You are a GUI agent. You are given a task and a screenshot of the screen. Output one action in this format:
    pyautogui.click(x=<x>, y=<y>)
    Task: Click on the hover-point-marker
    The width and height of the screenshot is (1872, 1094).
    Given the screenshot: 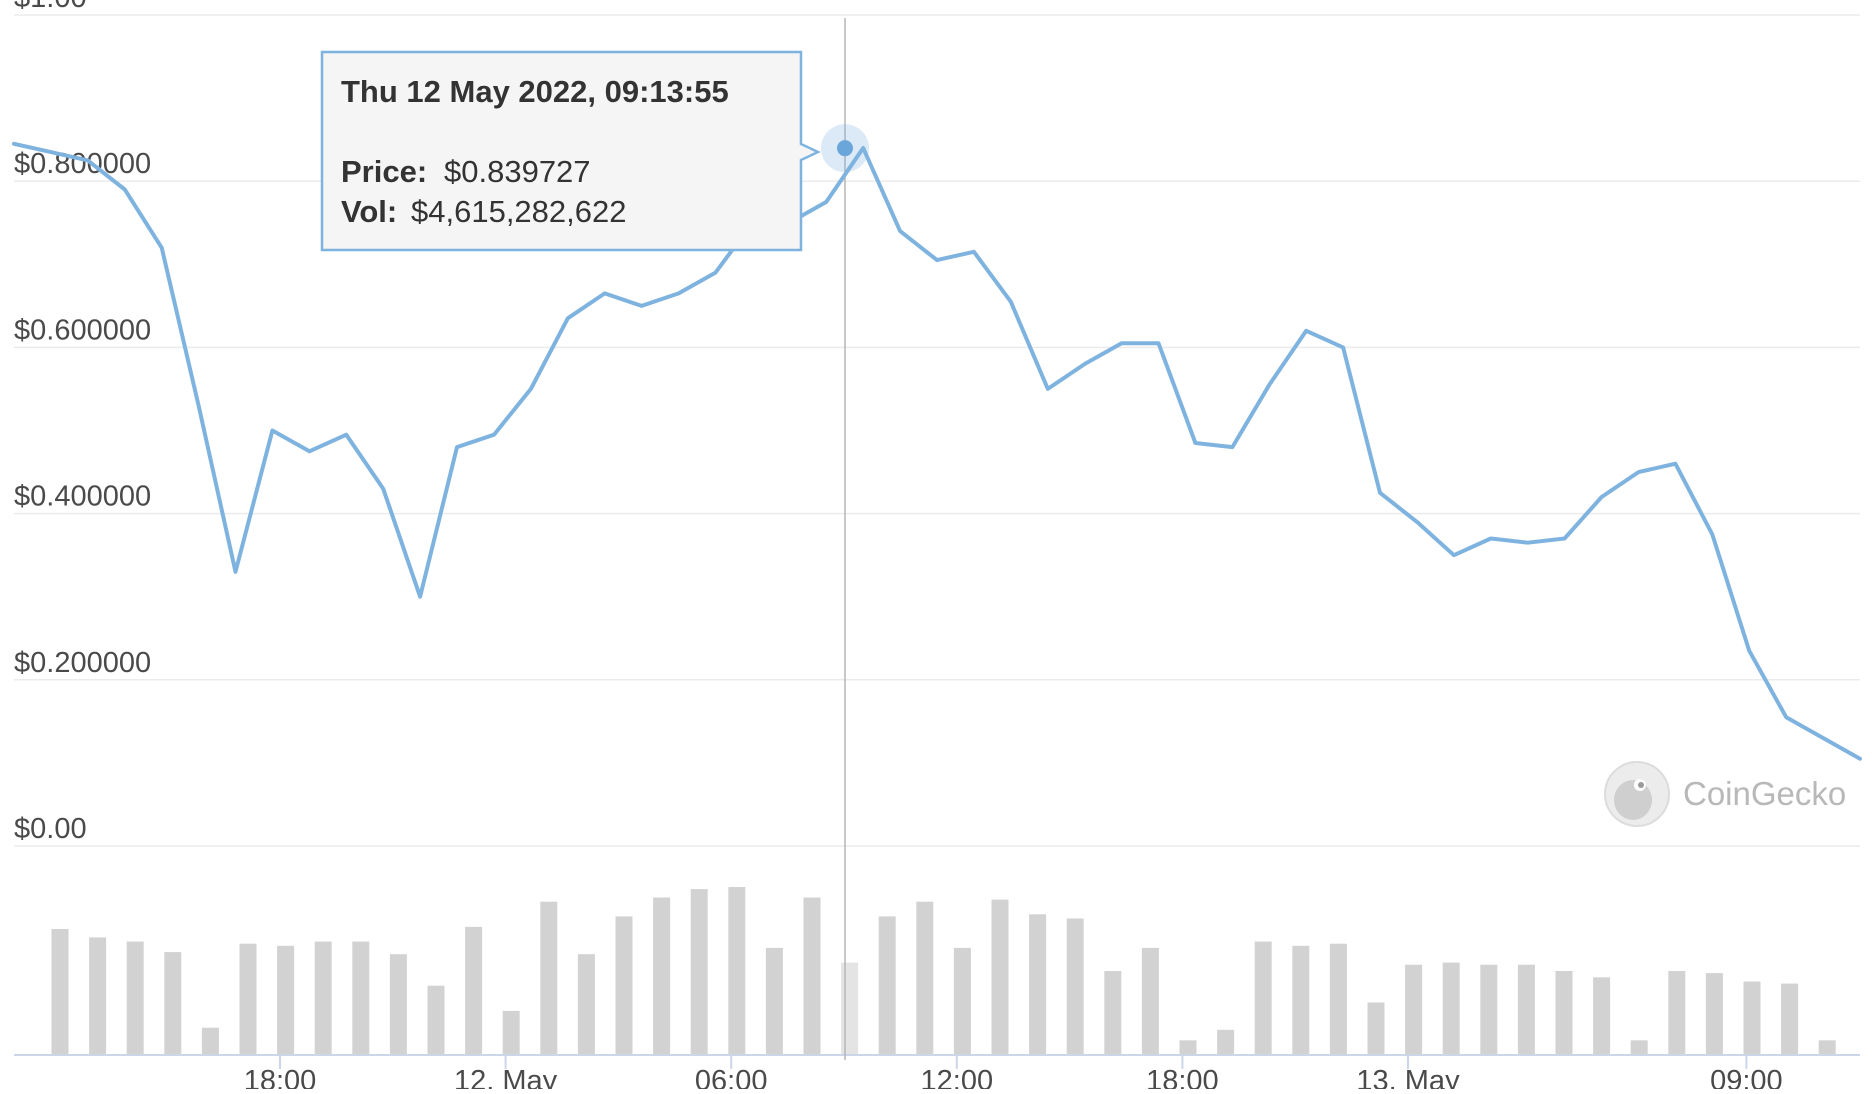 What is the action you would take?
    pyautogui.click(x=845, y=148)
    